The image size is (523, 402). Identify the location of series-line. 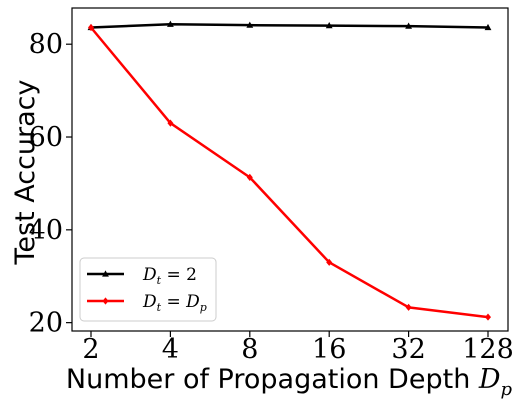
(289, 25).